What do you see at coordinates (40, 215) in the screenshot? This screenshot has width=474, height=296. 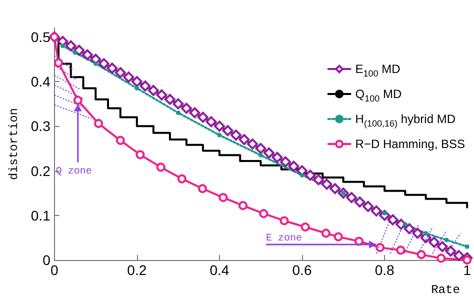 I see `y-tick-label: 0.1` at bounding box center [40, 215].